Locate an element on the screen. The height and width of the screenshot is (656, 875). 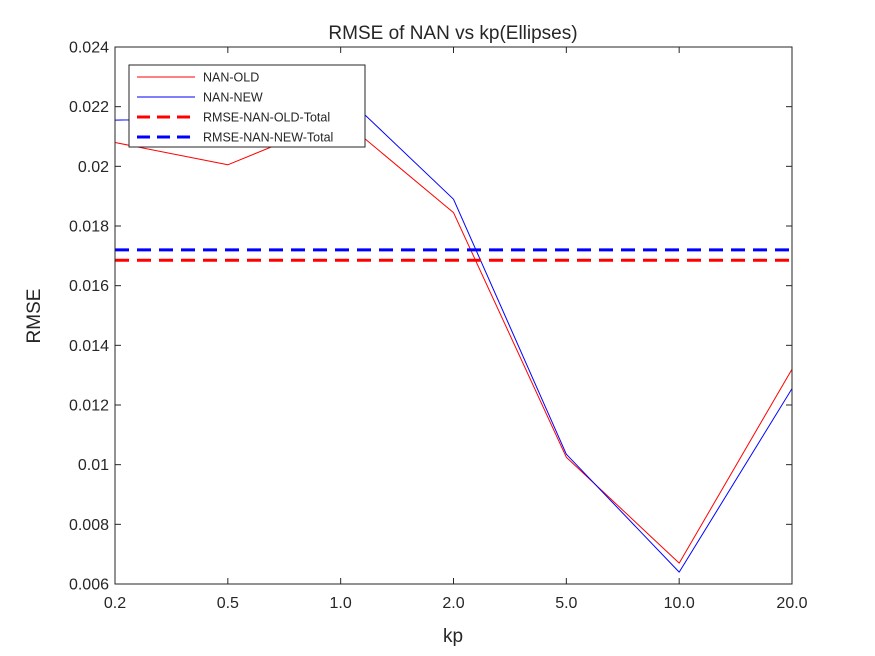
y-tick-label: 0.016 is located at coordinates (89, 286).